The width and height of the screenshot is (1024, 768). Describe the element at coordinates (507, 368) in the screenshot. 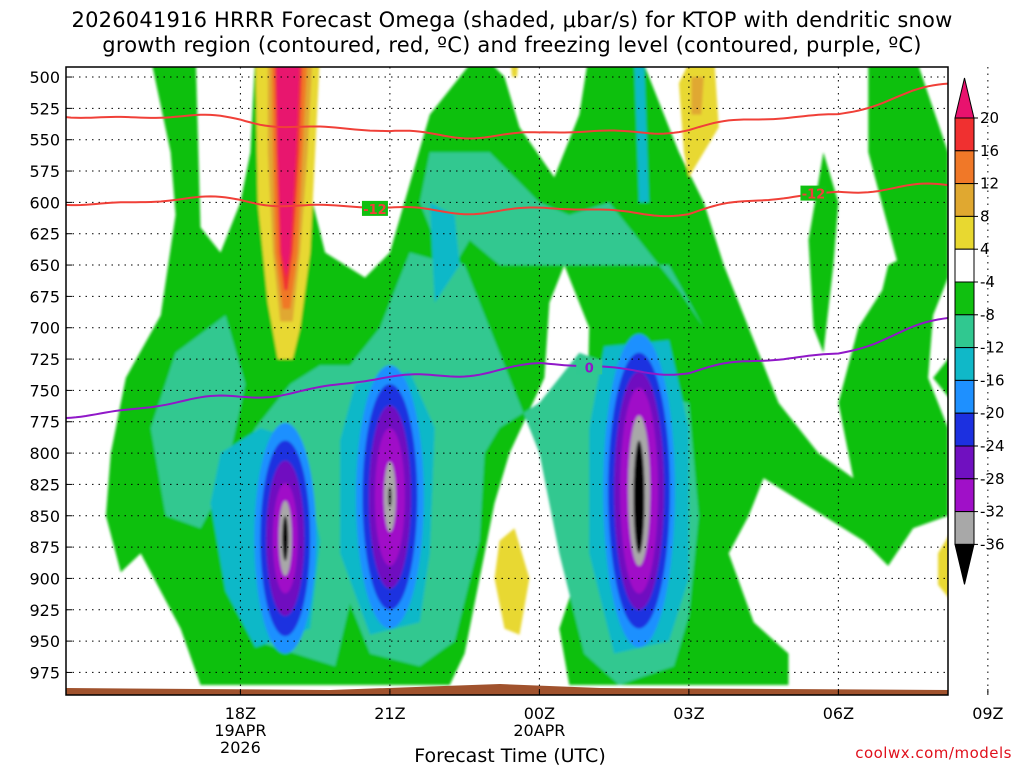

I see `contour-freezing-level` at that location.